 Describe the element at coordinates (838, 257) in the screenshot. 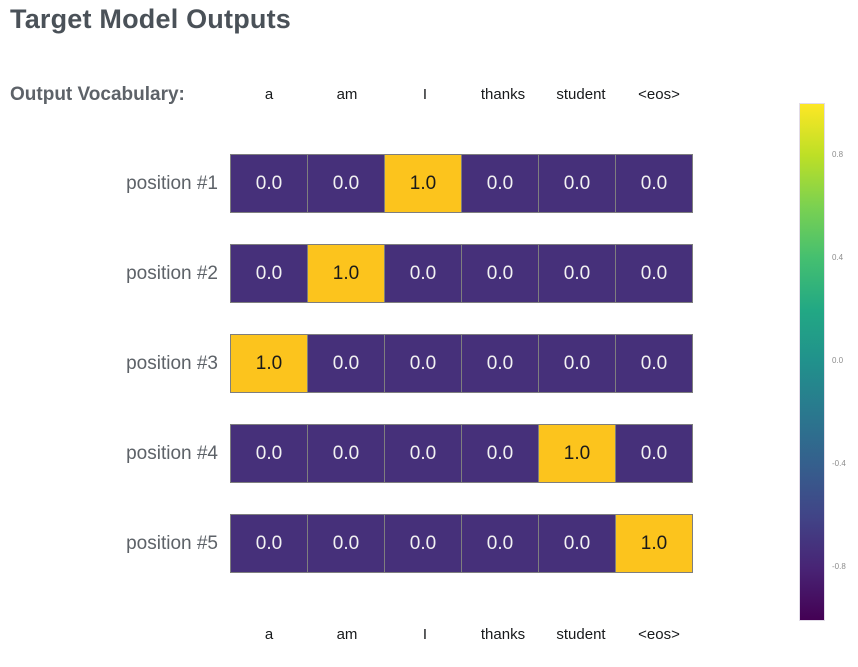

I see `colorbar-tick-0.4: 0.4` at that location.